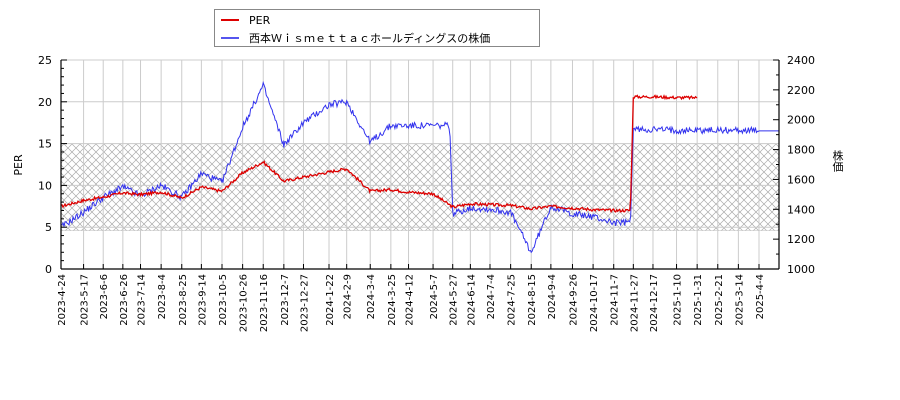 The height and width of the screenshot is (400, 900). I want to click on x-tick-label: 2023-10-5, so click(223, 300).